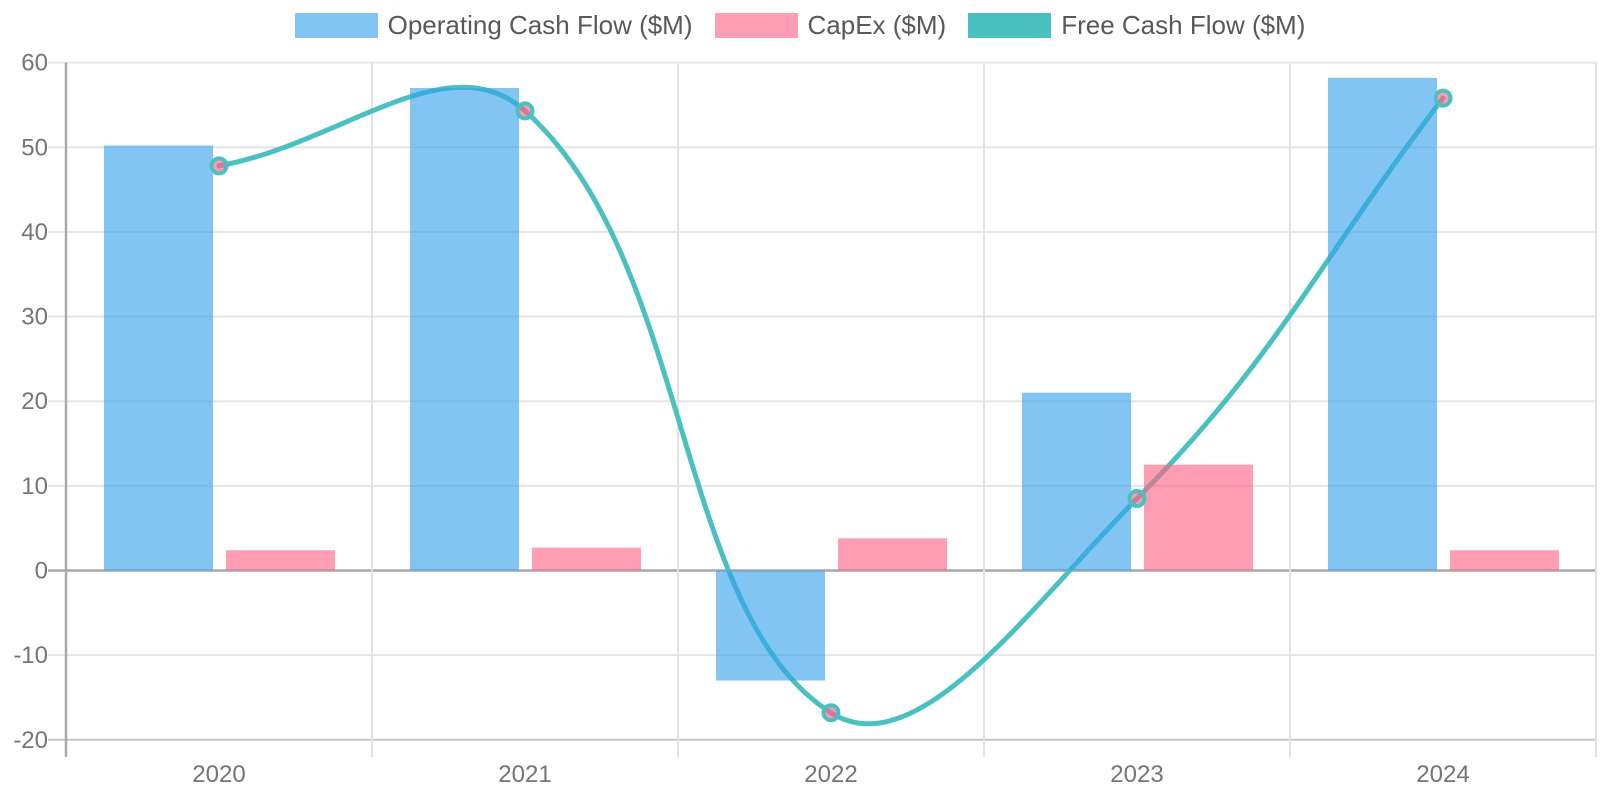 Image resolution: width=1600 pixels, height=800 pixels. What do you see at coordinates (34, 486) in the screenshot?
I see `y-tick-label: 10` at bounding box center [34, 486].